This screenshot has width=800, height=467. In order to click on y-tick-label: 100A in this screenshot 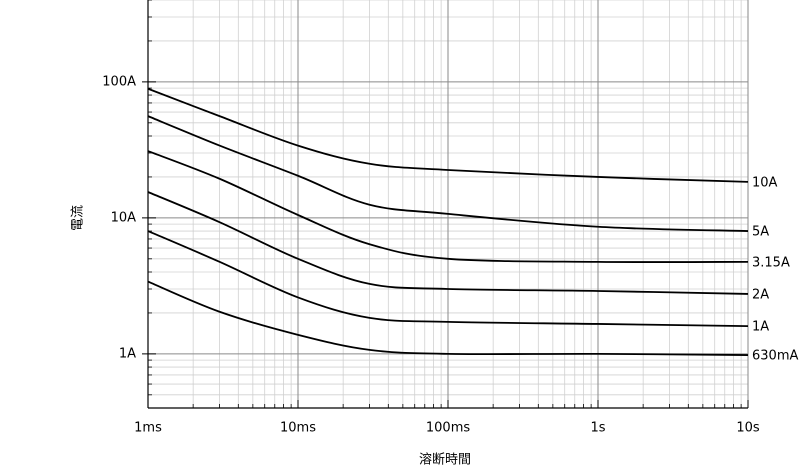, I will do `click(119, 81)`.